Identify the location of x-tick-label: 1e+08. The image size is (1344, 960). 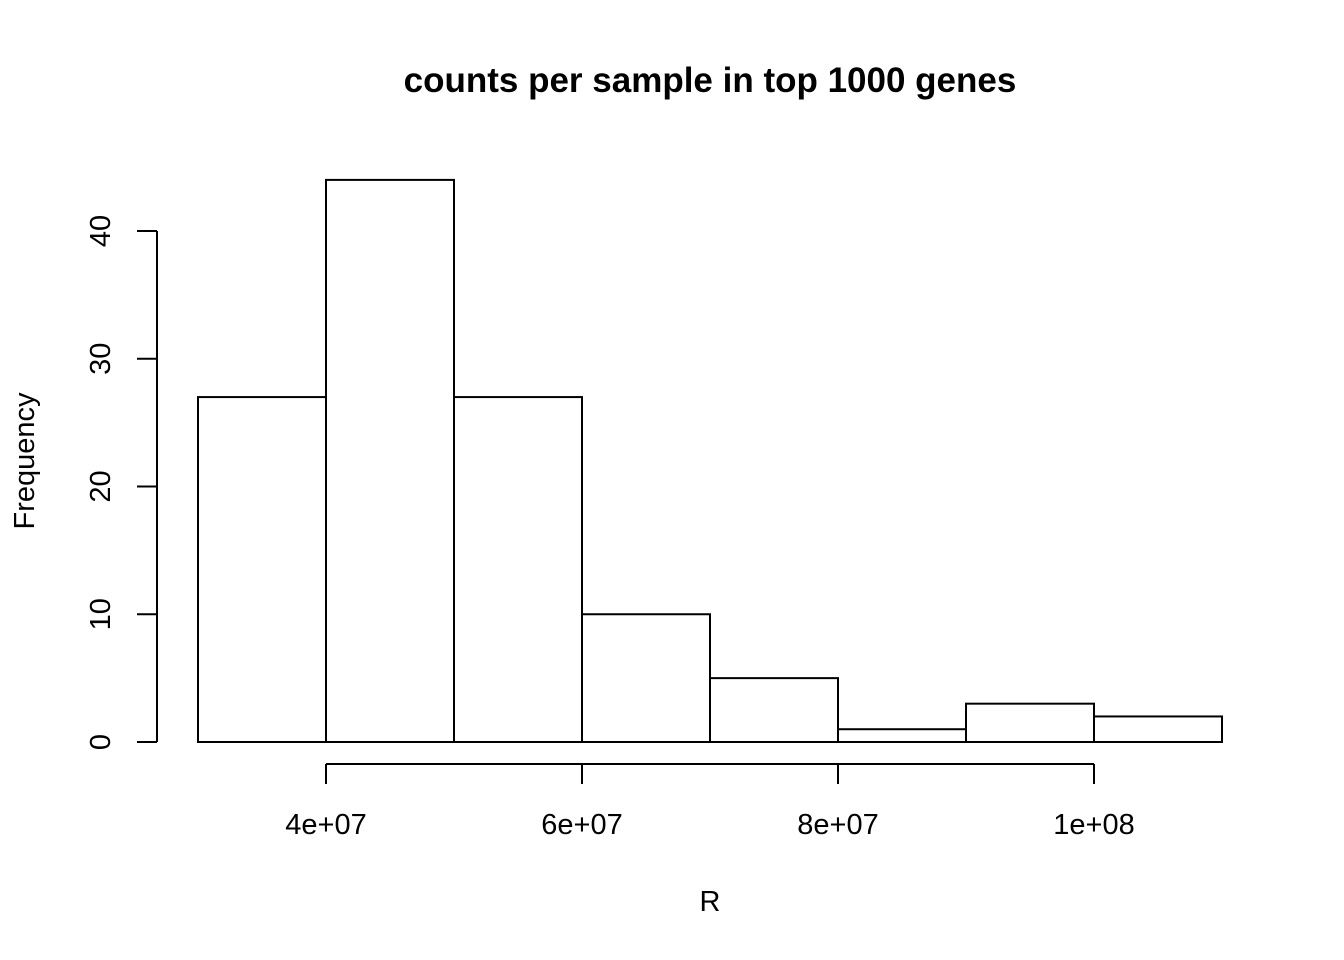
(1093, 825).